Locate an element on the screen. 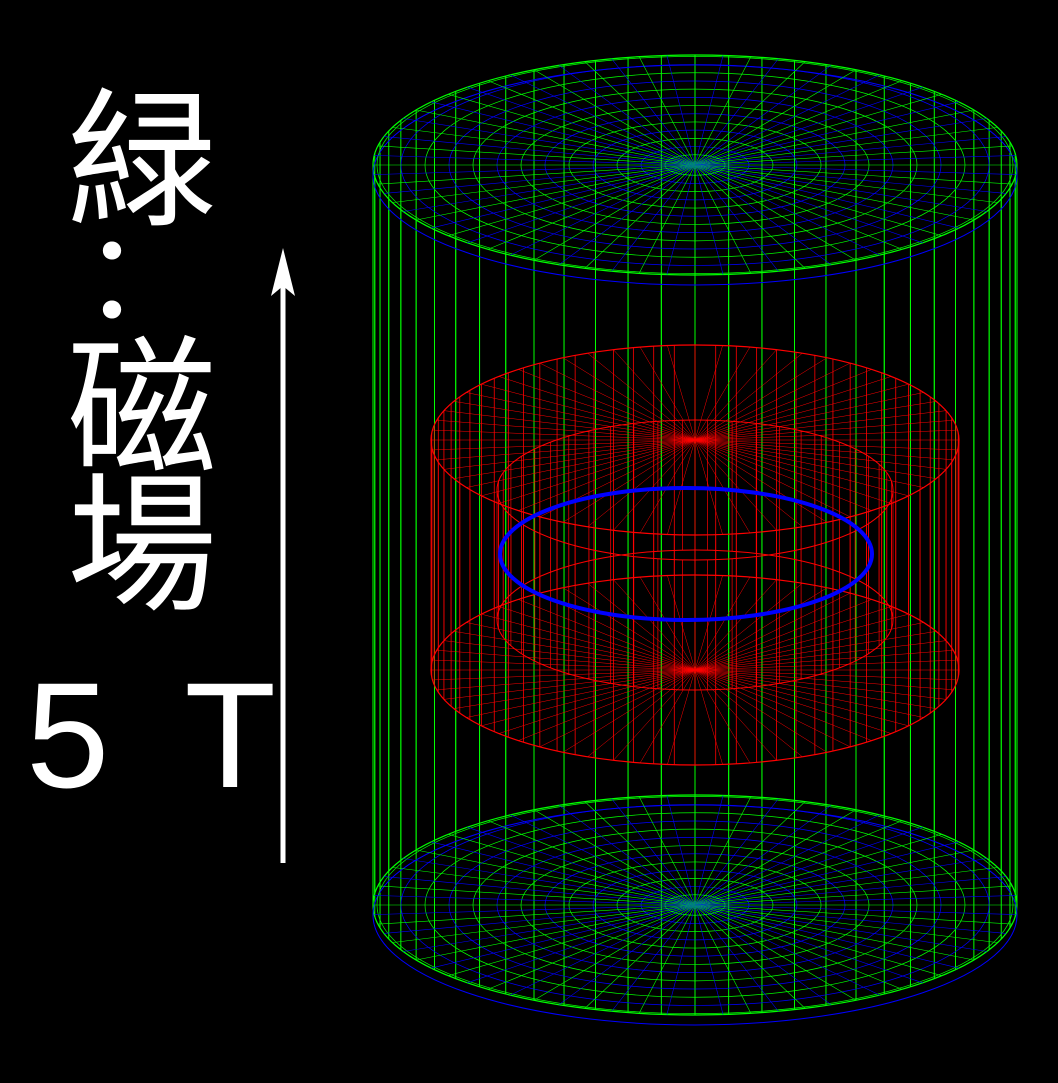 The width and height of the screenshot is (1058, 1083). label-char-green: 緑 is located at coordinates (141, 163).